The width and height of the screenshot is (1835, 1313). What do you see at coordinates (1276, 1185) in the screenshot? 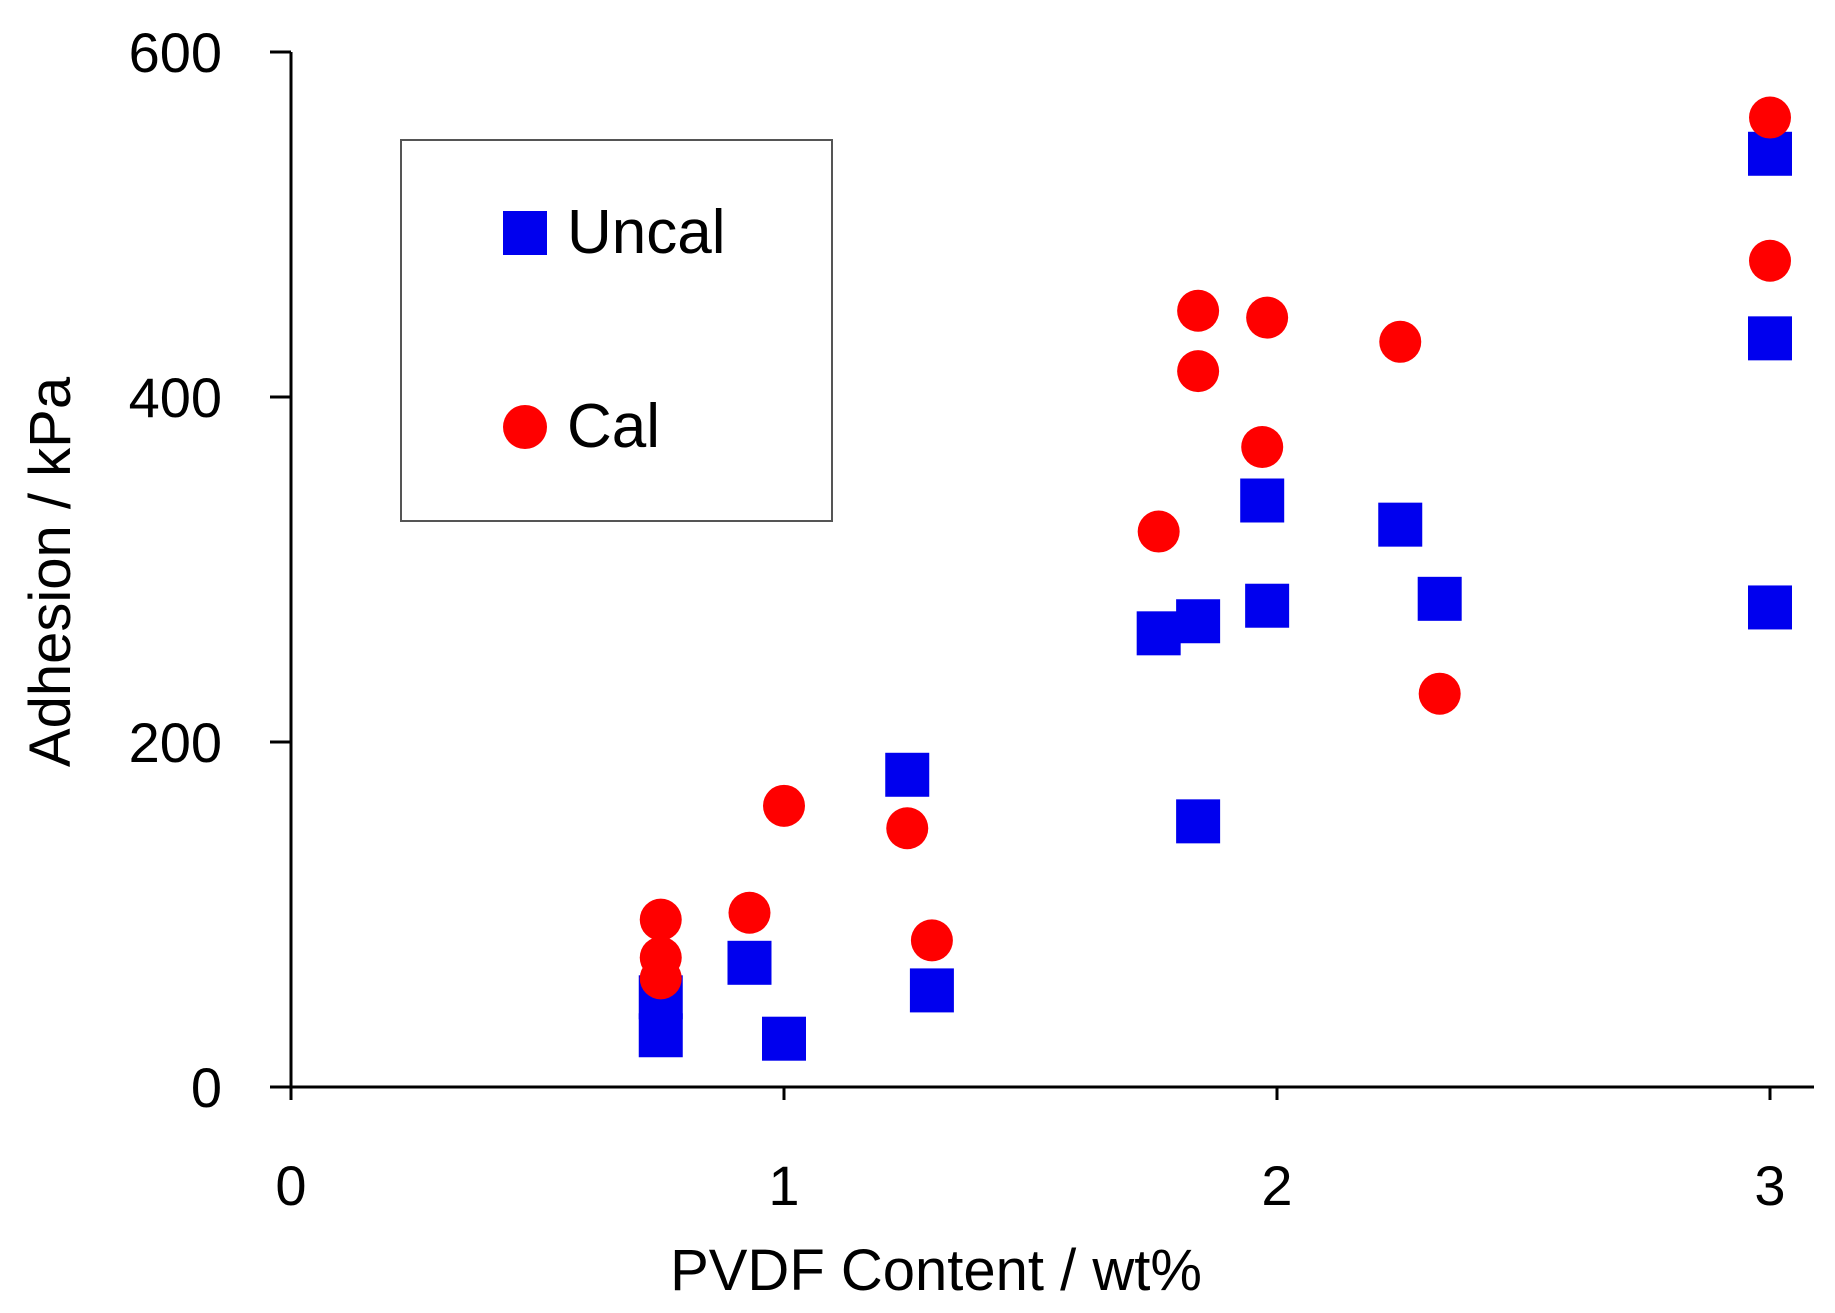
I see `x-tick-label: 2` at bounding box center [1276, 1185].